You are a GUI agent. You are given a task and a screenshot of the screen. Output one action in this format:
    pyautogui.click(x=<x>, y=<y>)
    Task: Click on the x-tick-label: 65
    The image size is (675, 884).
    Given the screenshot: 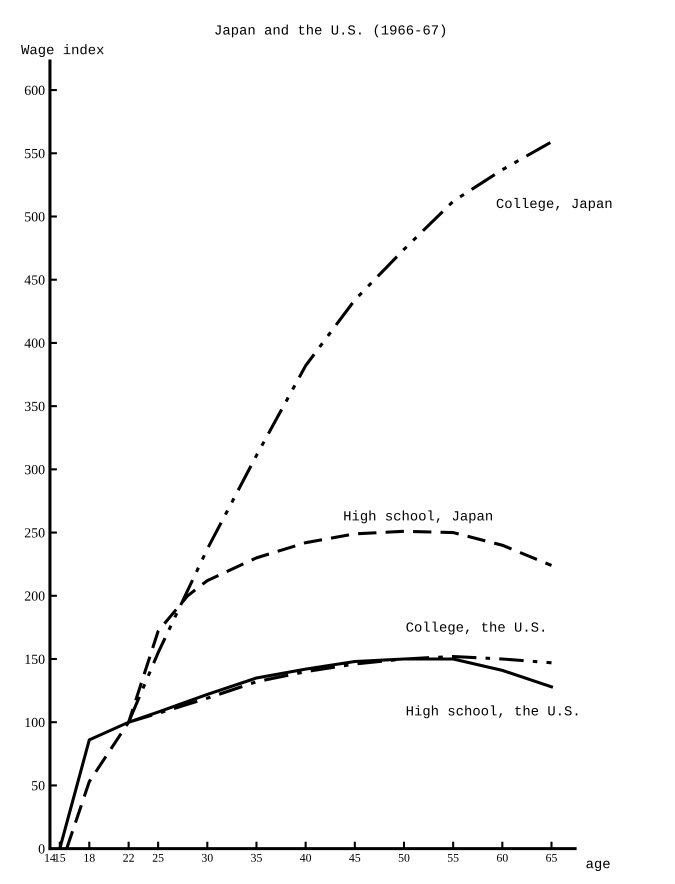 What is the action you would take?
    pyautogui.click(x=551, y=858)
    